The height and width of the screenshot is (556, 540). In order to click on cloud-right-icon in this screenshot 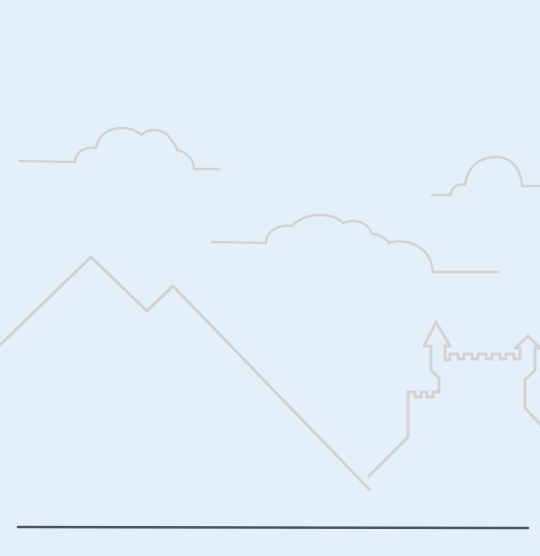, I will do `click(485, 176)`.